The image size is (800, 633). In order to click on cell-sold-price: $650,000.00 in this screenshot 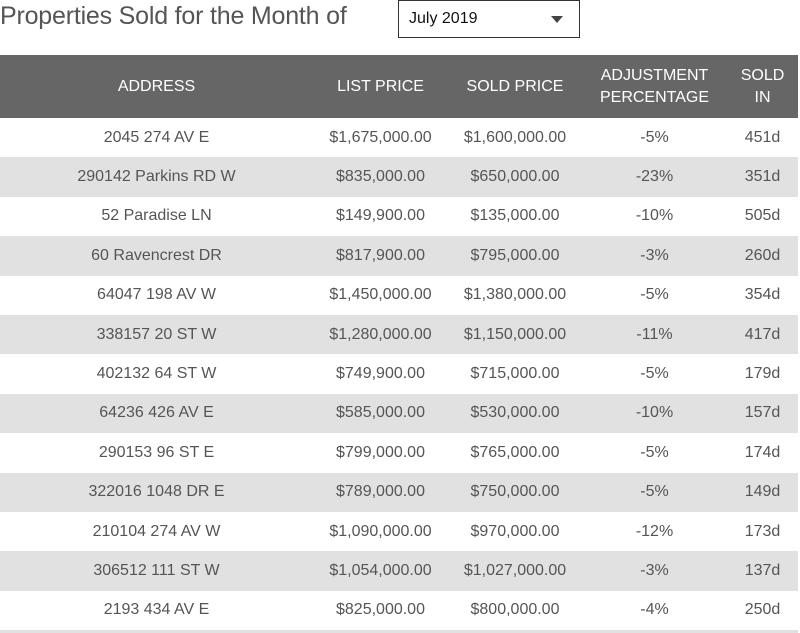, I will do `click(515, 177)`.